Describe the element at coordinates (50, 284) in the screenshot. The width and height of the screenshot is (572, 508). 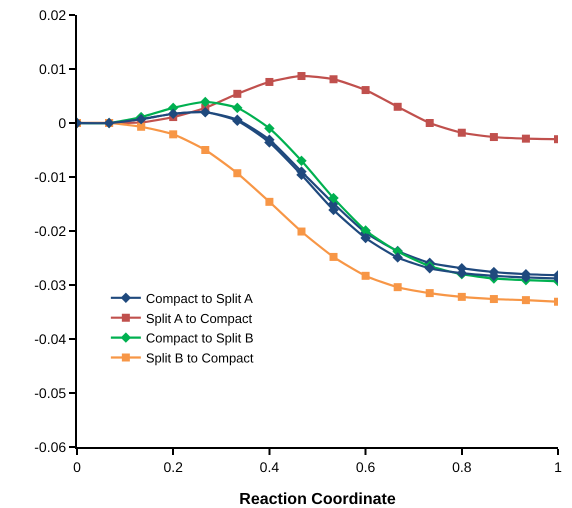
I see `y-tick-label: -0.03` at that location.